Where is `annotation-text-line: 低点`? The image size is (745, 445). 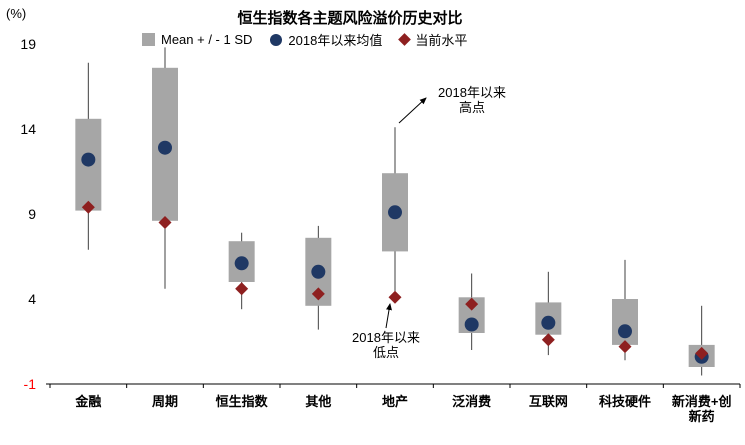 annotation-text-line: 低点 is located at coordinates (385, 352).